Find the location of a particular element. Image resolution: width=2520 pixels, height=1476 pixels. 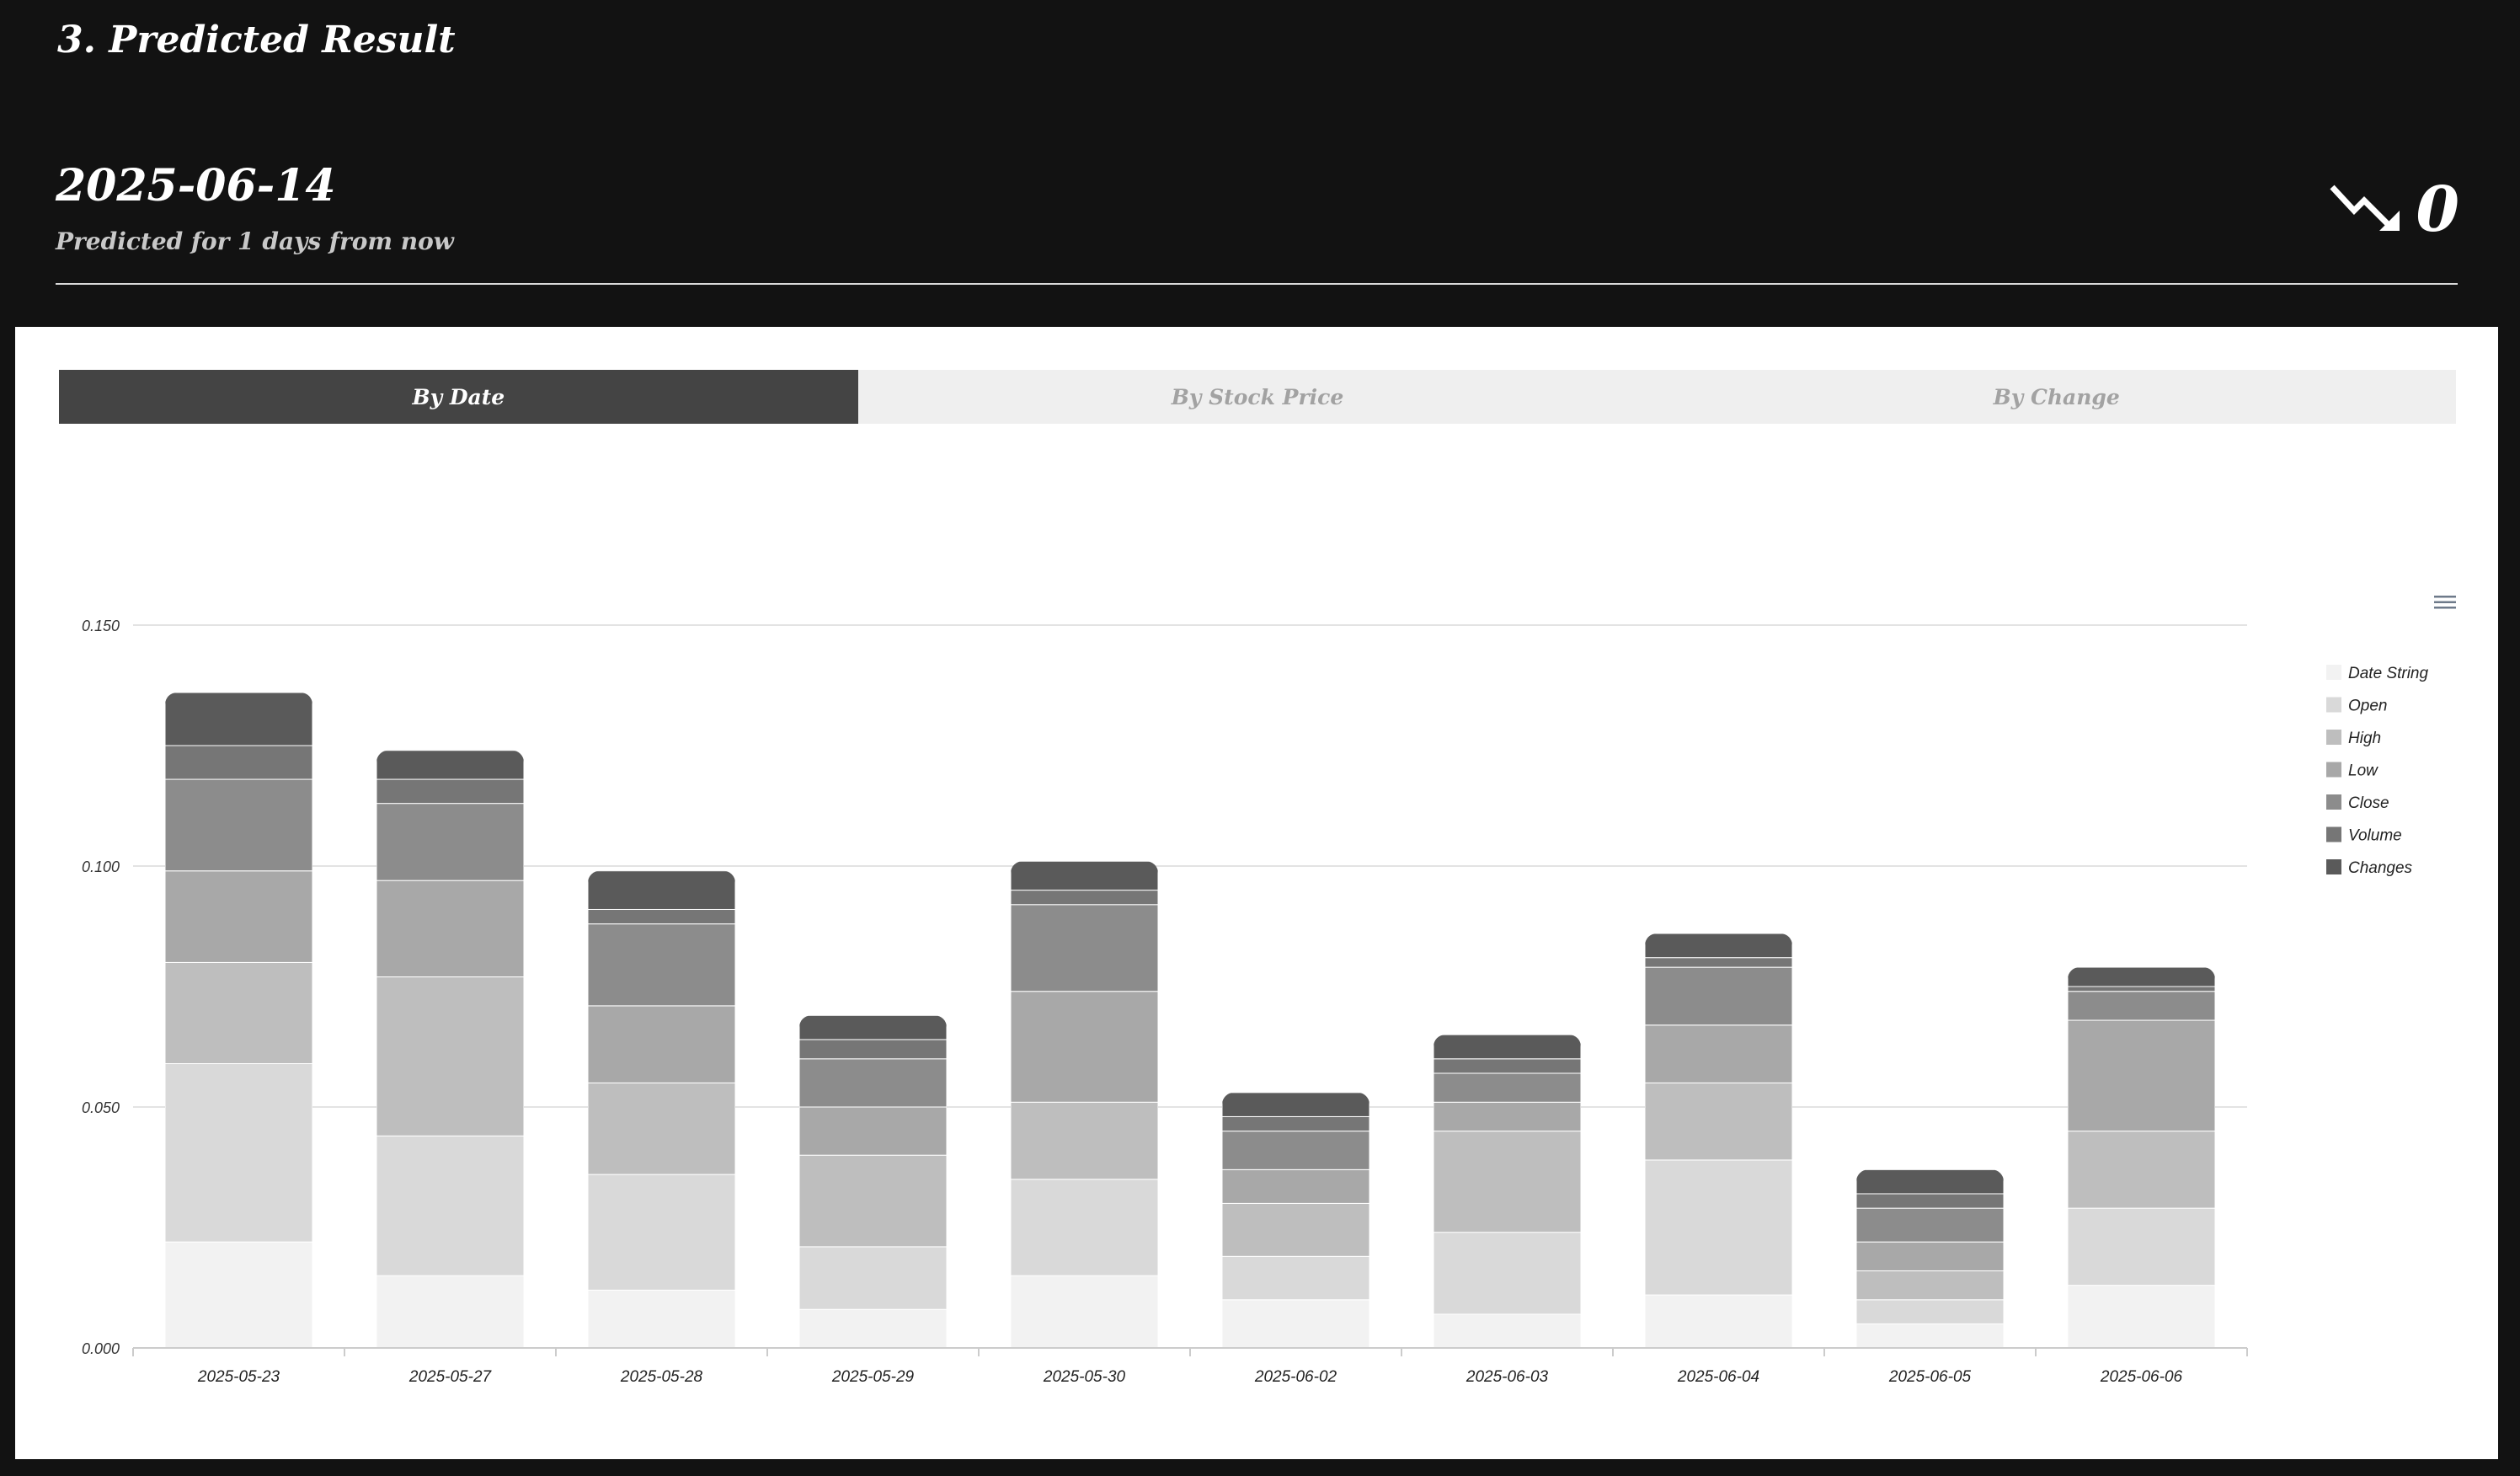

x-tick-label: 2025-06-06 is located at coordinates (2141, 1377).